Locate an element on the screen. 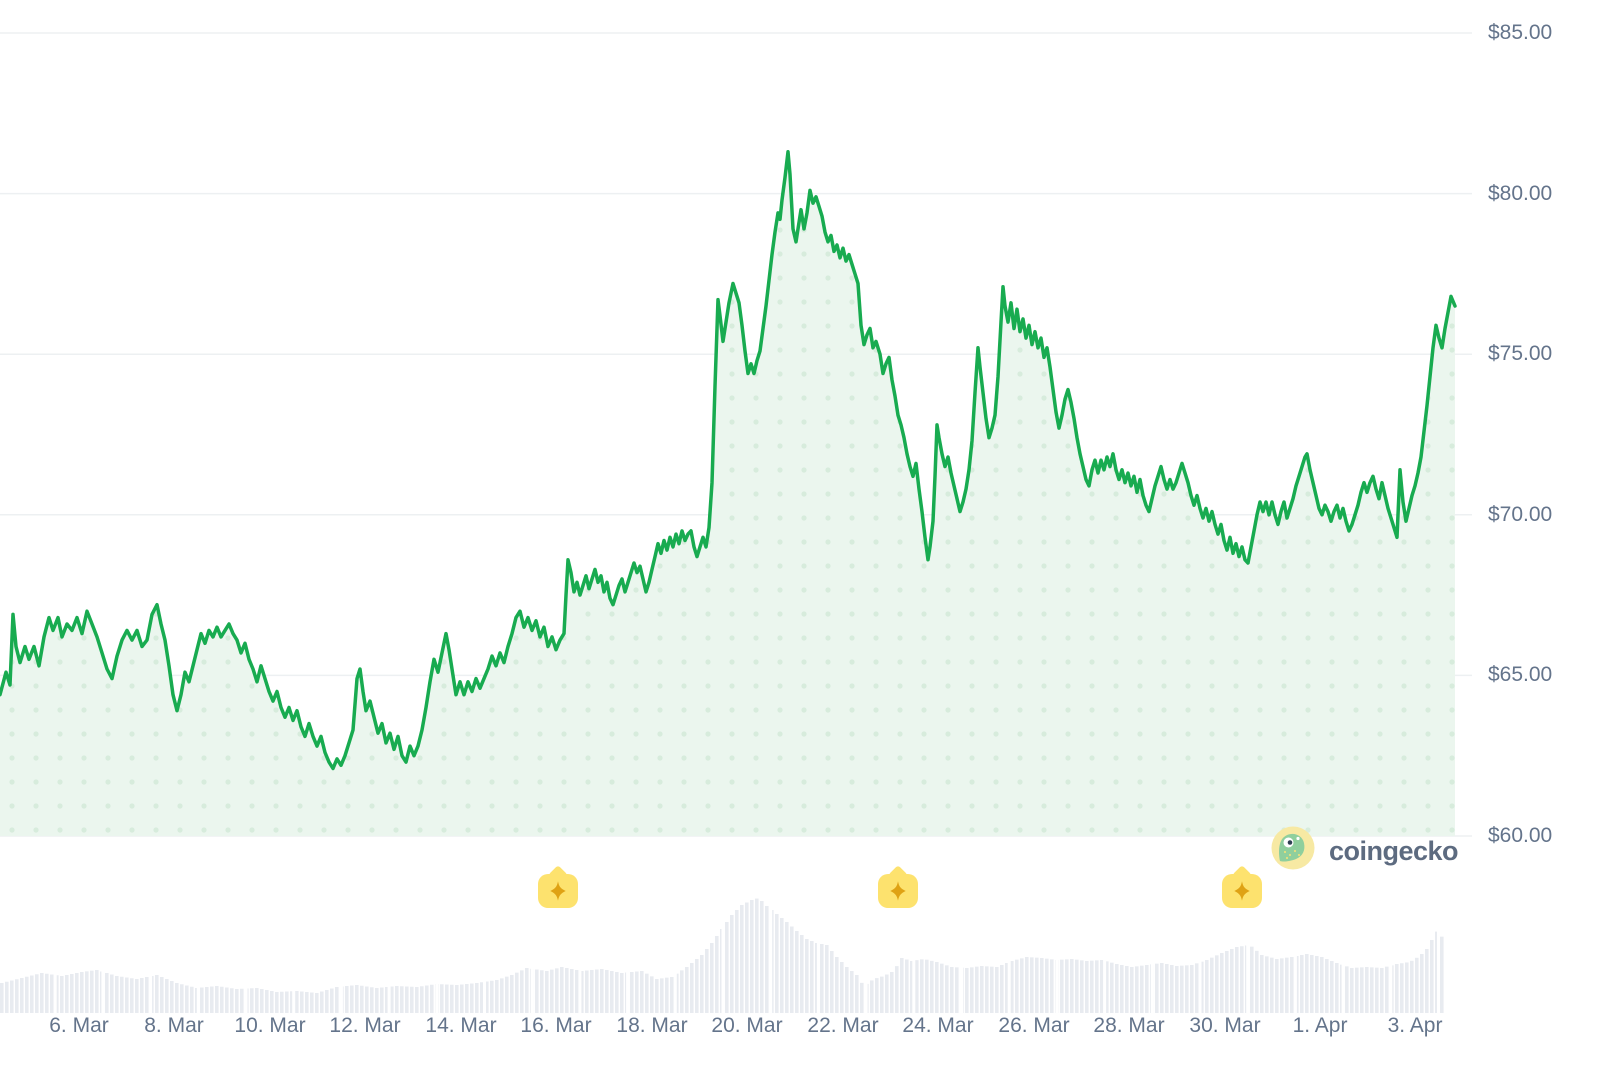 The width and height of the screenshot is (1600, 1067). x-tick-label: 6. Mar is located at coordinates (79, 1025).